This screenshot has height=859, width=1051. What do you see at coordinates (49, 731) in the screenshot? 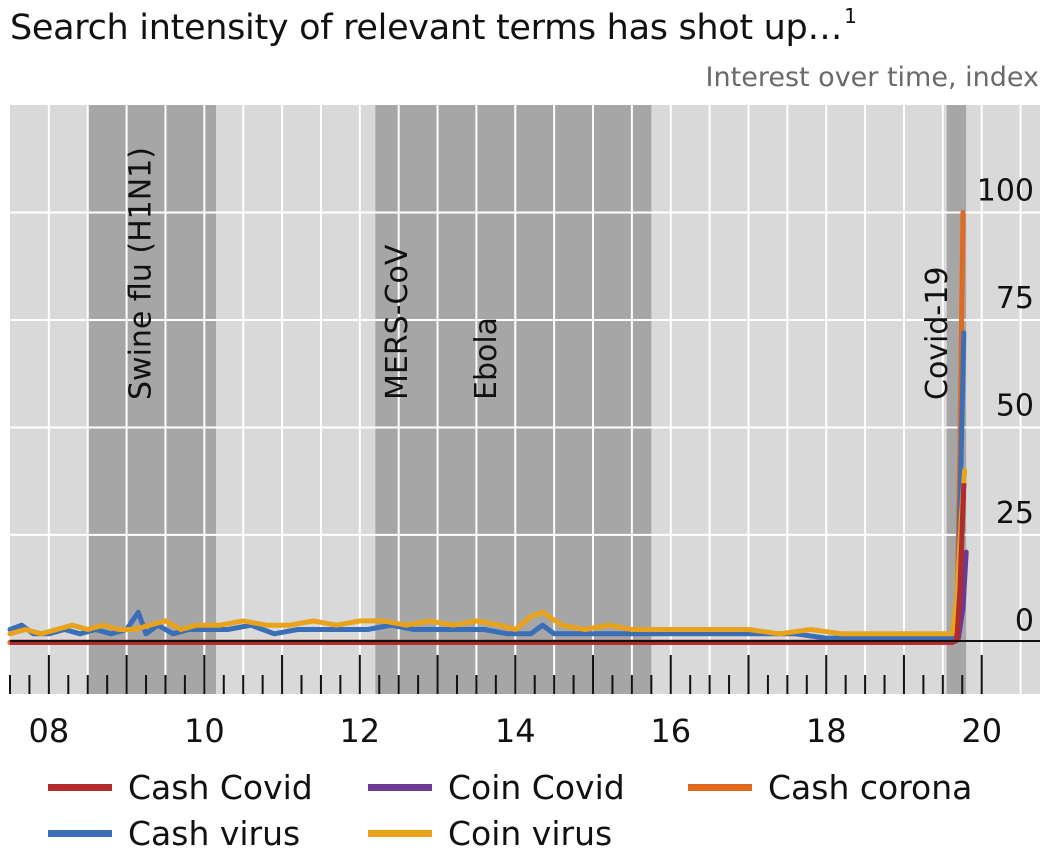
I see `x-tick-label: 08` at bounding box center [49, 731].